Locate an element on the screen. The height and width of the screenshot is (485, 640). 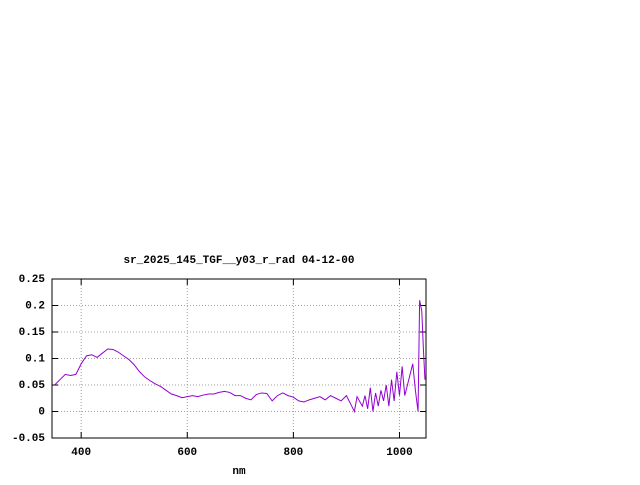
y-tick-label: 0.1 is located at coordinates (35, 359).